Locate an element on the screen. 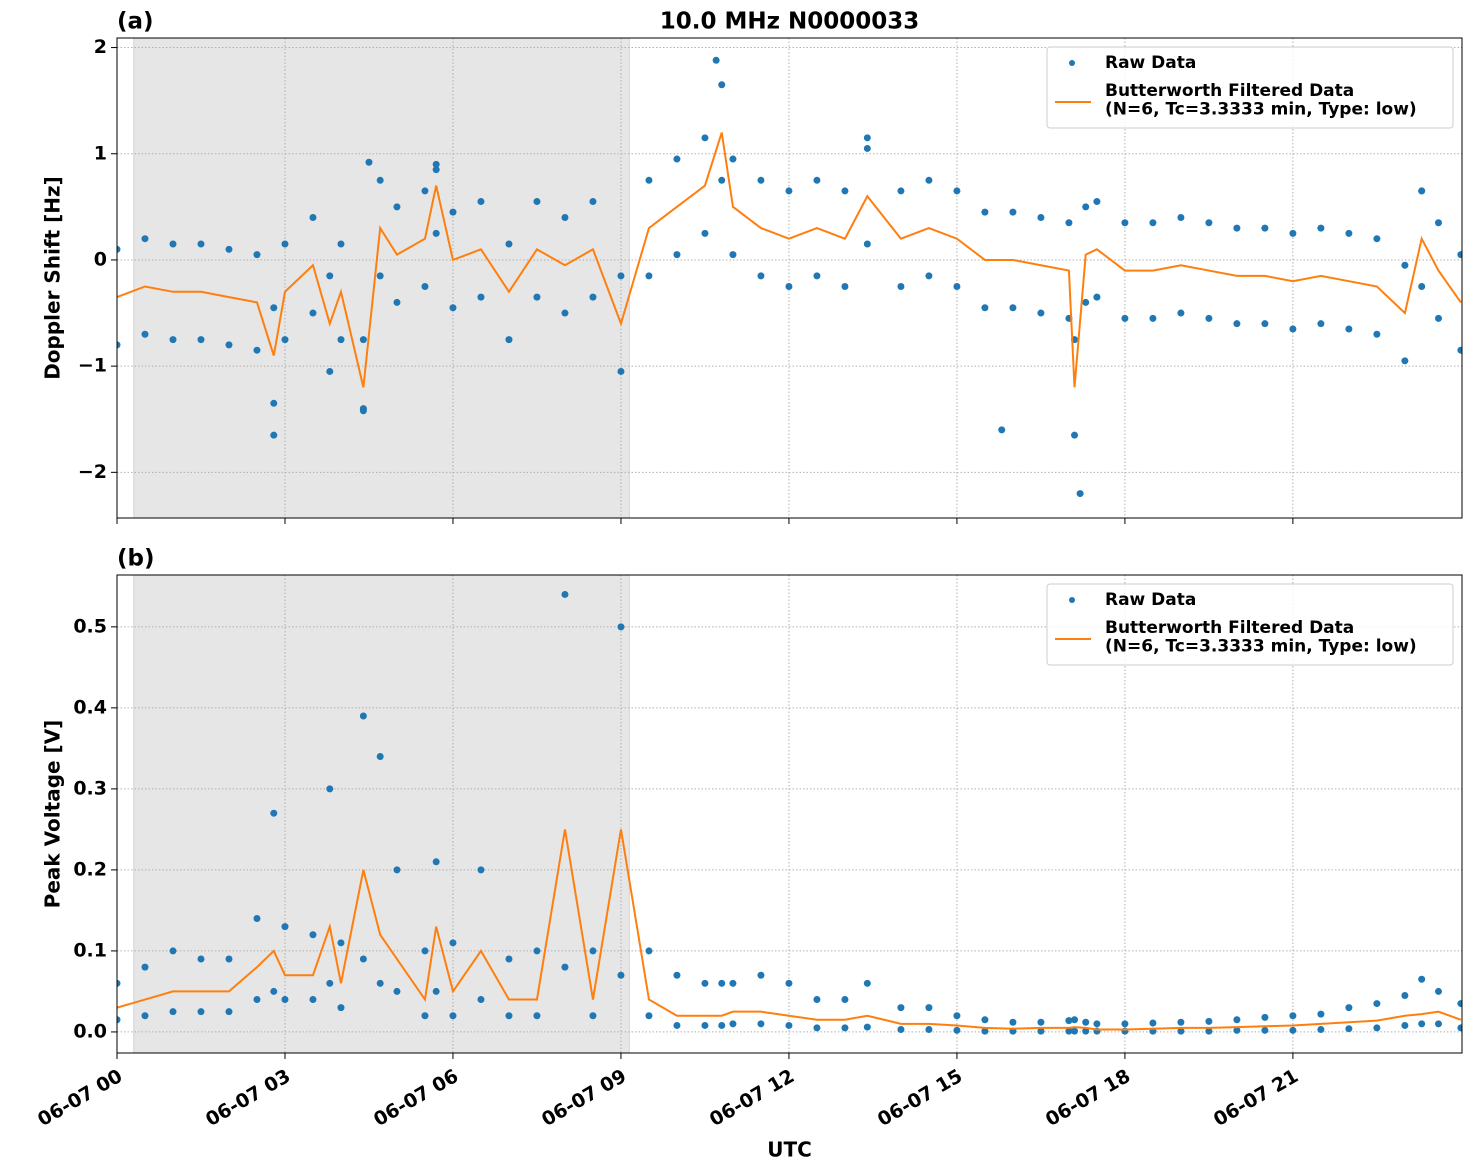  y-tick-label: 0.2 is located at coordinates (90, 869).